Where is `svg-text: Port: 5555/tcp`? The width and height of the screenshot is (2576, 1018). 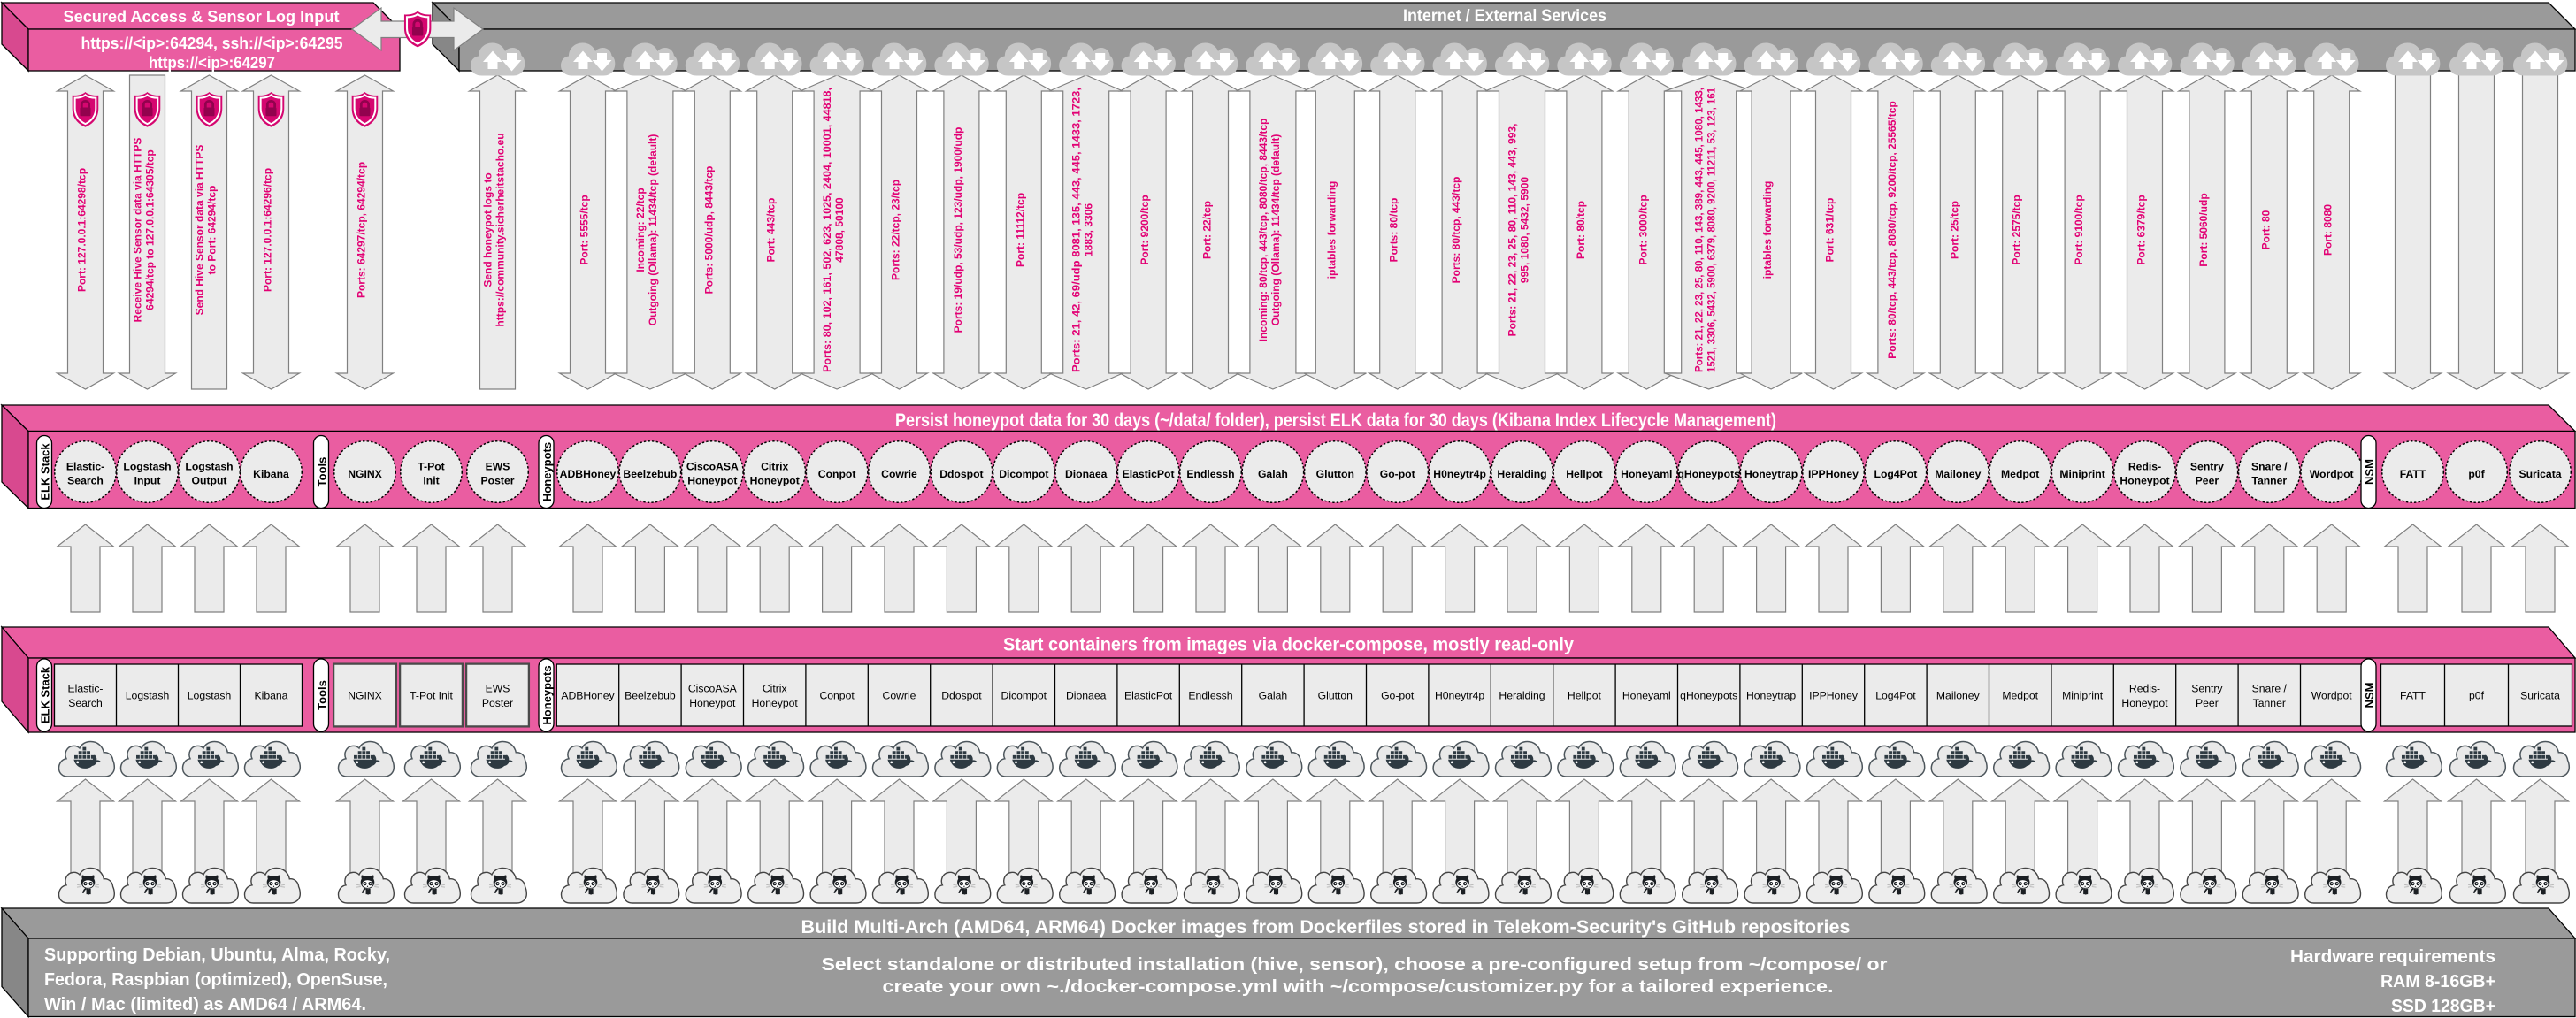 svg-text: Port: 5555/tcp is located at coordinates (585, 229).